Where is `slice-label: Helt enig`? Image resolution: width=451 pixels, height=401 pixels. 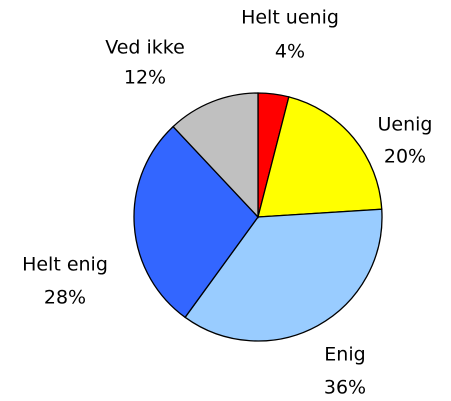
slice-label: Helt enig is located at coordinates (65, 265).